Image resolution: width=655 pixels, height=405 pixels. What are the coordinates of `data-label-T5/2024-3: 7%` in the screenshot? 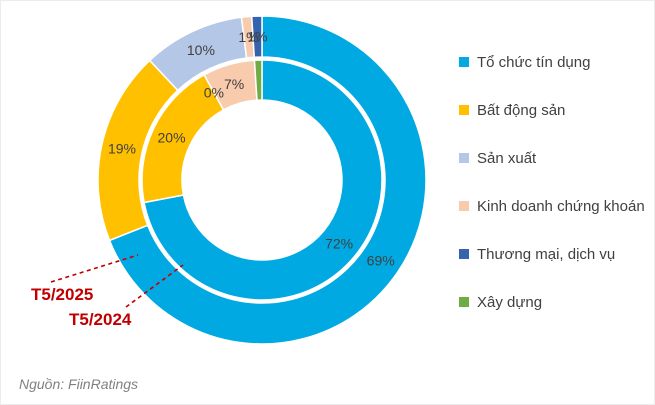 It's located at (234, 84).